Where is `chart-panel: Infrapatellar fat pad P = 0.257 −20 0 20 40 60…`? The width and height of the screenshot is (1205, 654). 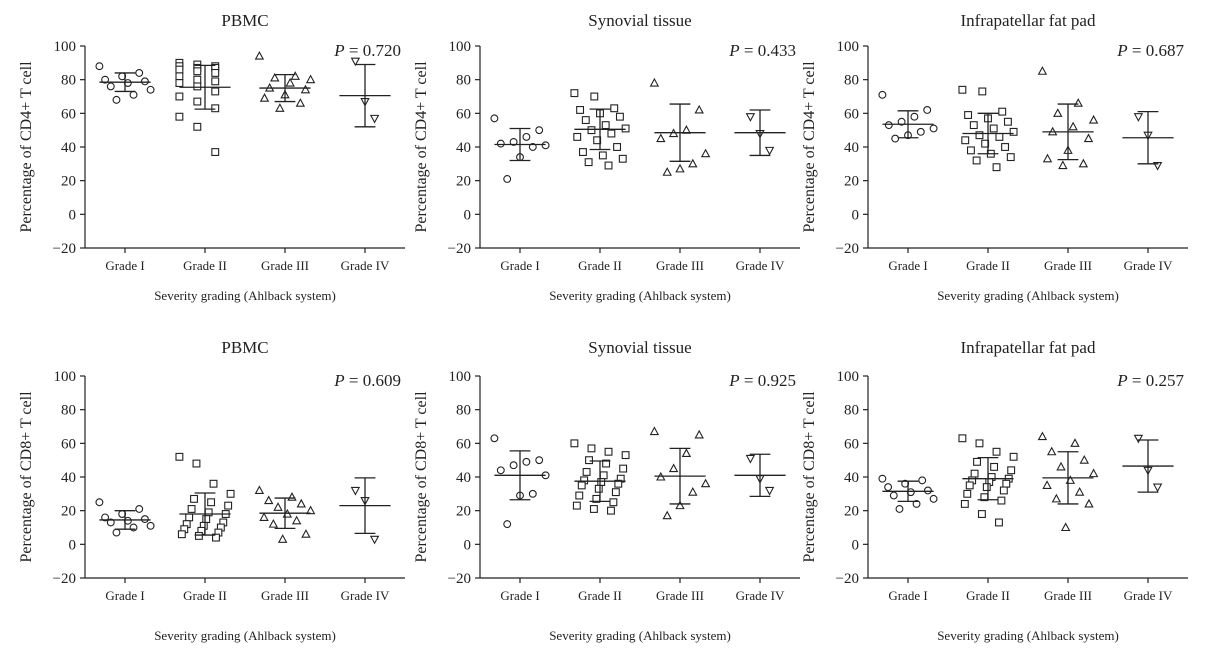 chart-panel: Infrapatellar fat pad P = 0.257 −20 0 20 40 60… is located at coordinates (994, 490).